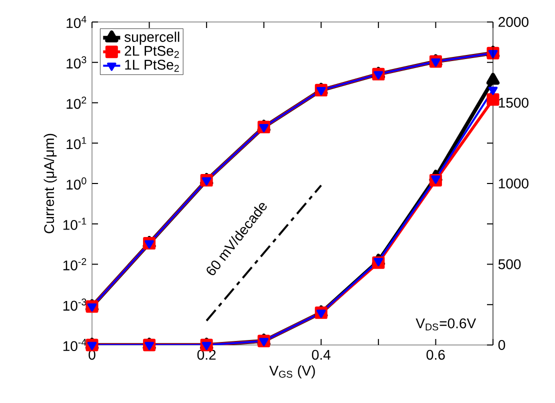  I want to click on y-tick-label: 10$^{0}$, so click(76, 183).